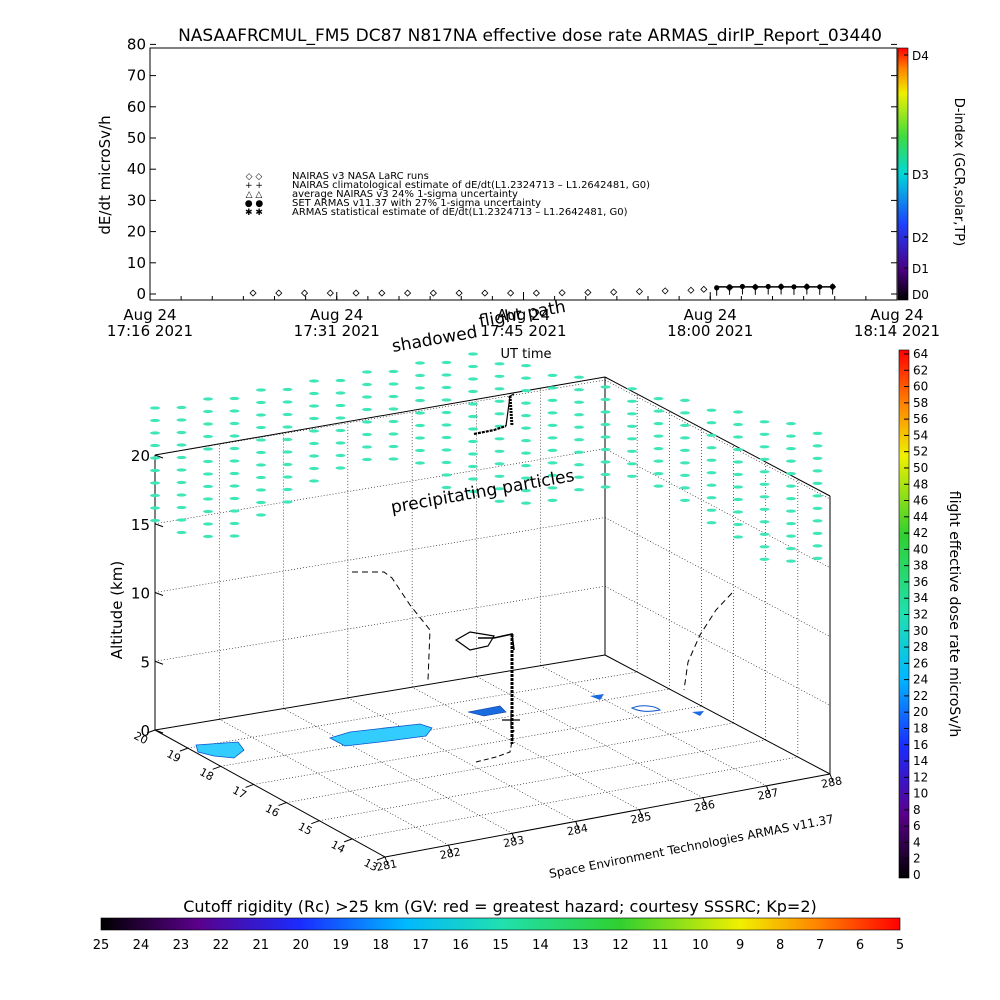 This screenshot has height=1000, width=1000. What do you see at coordinates (917, 875) in the screenshot?
I see `dose-tick-label: 0` at bounding box center [917, 875].